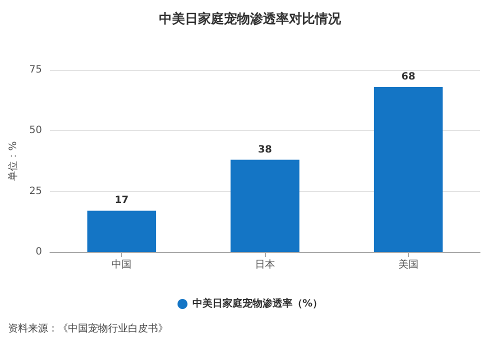 The width and height of the screenshot is (500, 362). Describe the element at coordinates (122, 264) in the screenshot. I see `x-tick-label: 中国` at that location.